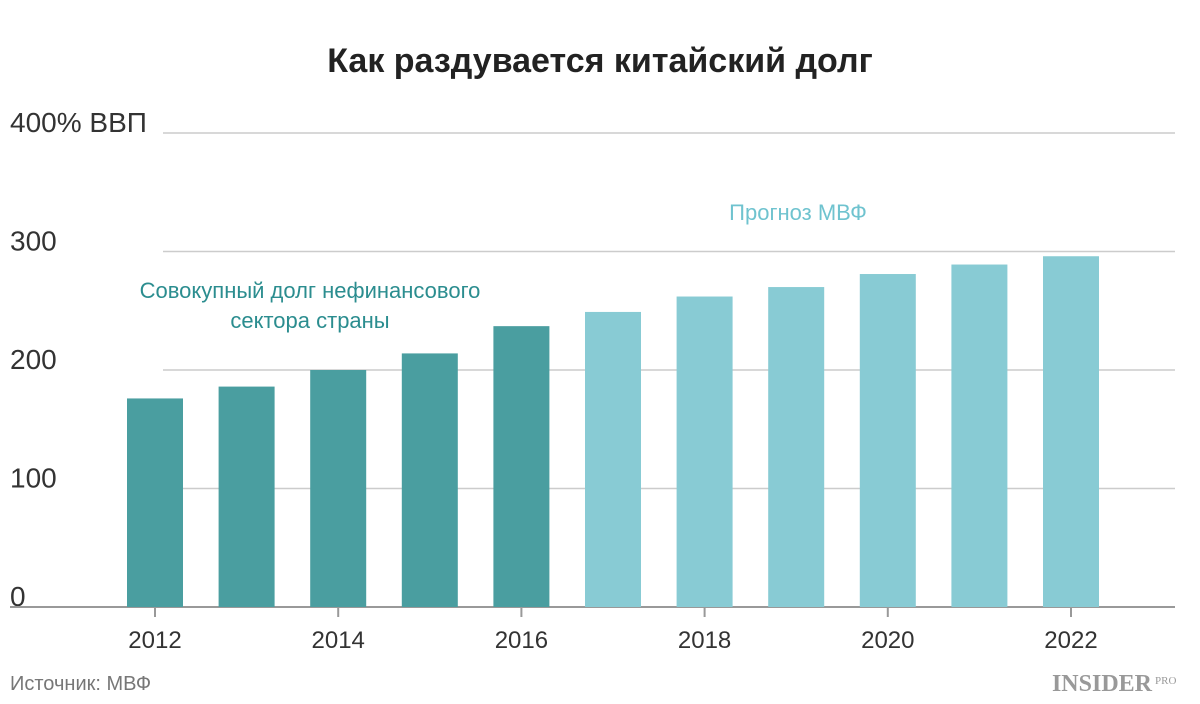 The height and width of the screenshot is (704, 1200). I want to click on x-tick-label: 2022, so click(1070, 640).